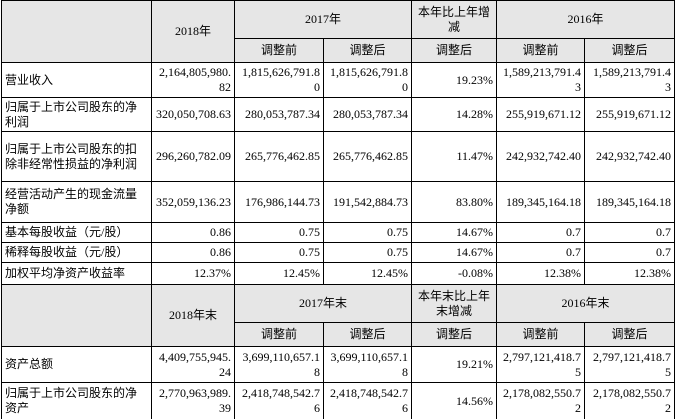 The height and width of the screenshot is (419, 675). I want to click on row-label: 归属于上市公司股东的净利润, so click(76, 114).